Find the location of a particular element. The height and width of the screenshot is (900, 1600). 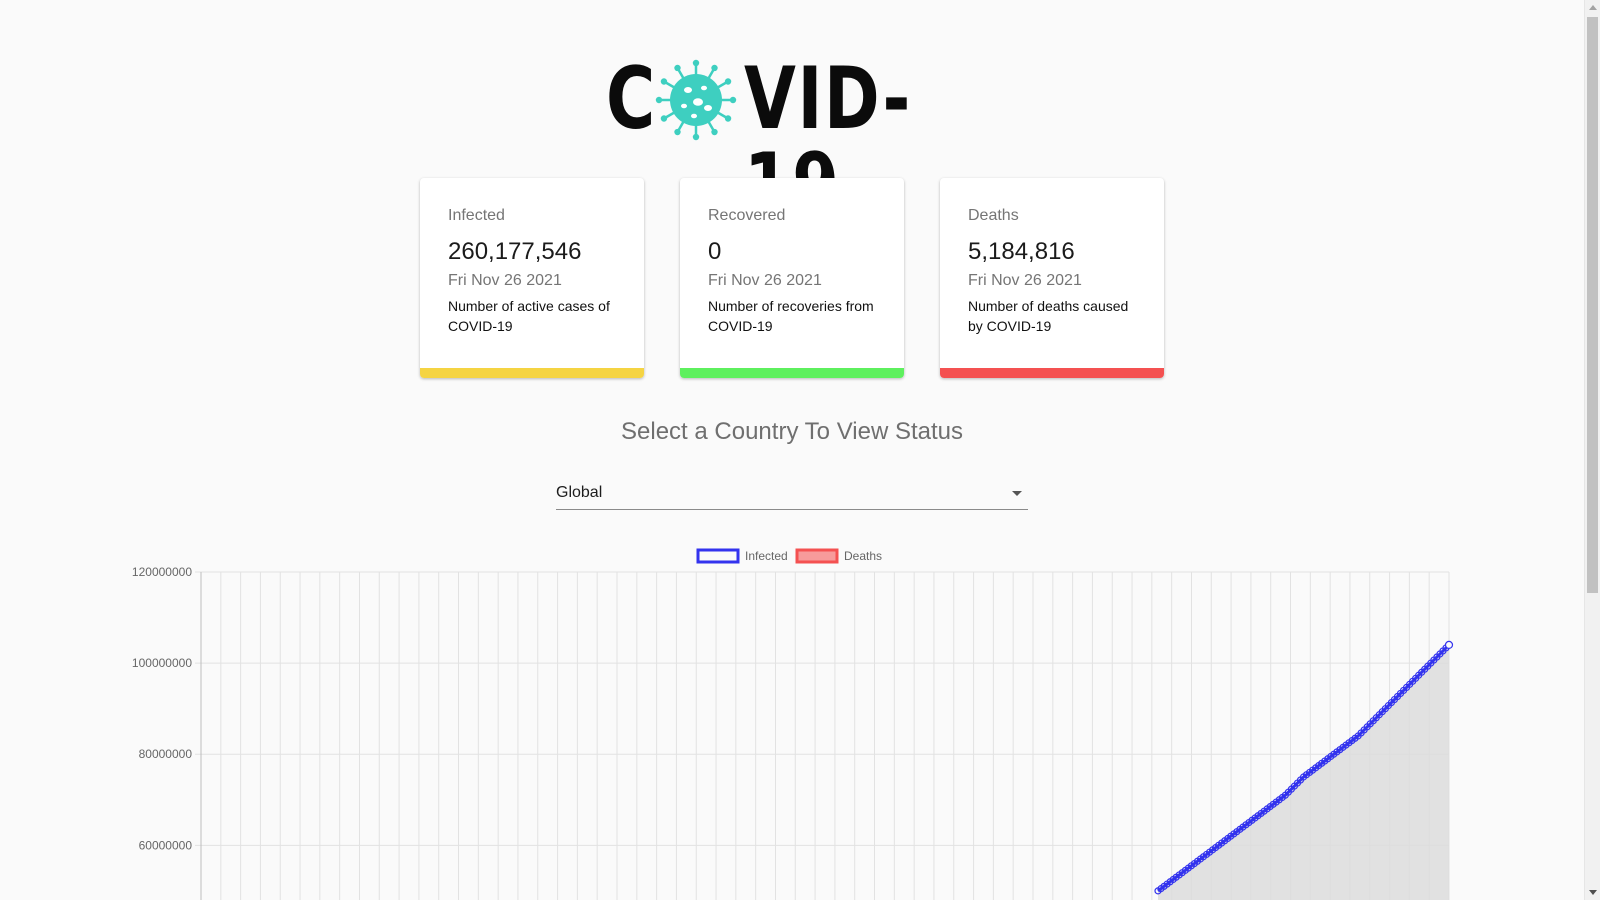

scroll-up-icon is located at coordinates (1593, 7).